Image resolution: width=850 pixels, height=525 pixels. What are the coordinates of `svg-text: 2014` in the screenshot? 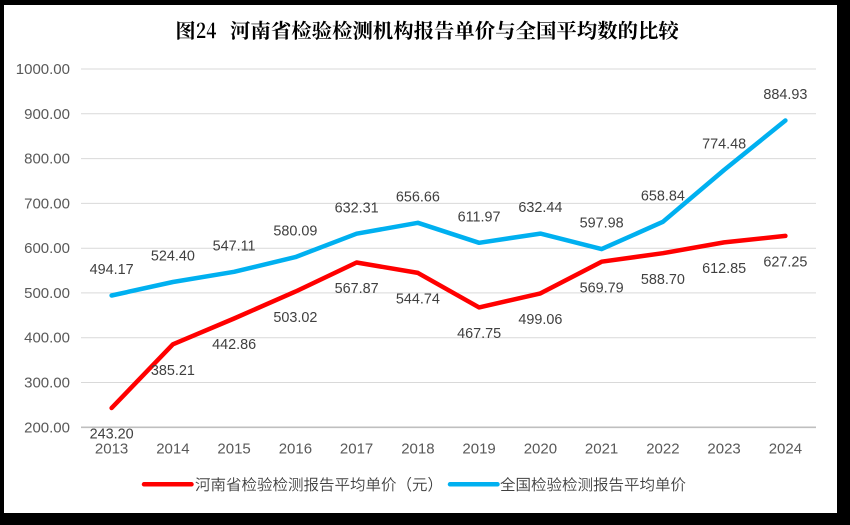 It's located at (172, 449).